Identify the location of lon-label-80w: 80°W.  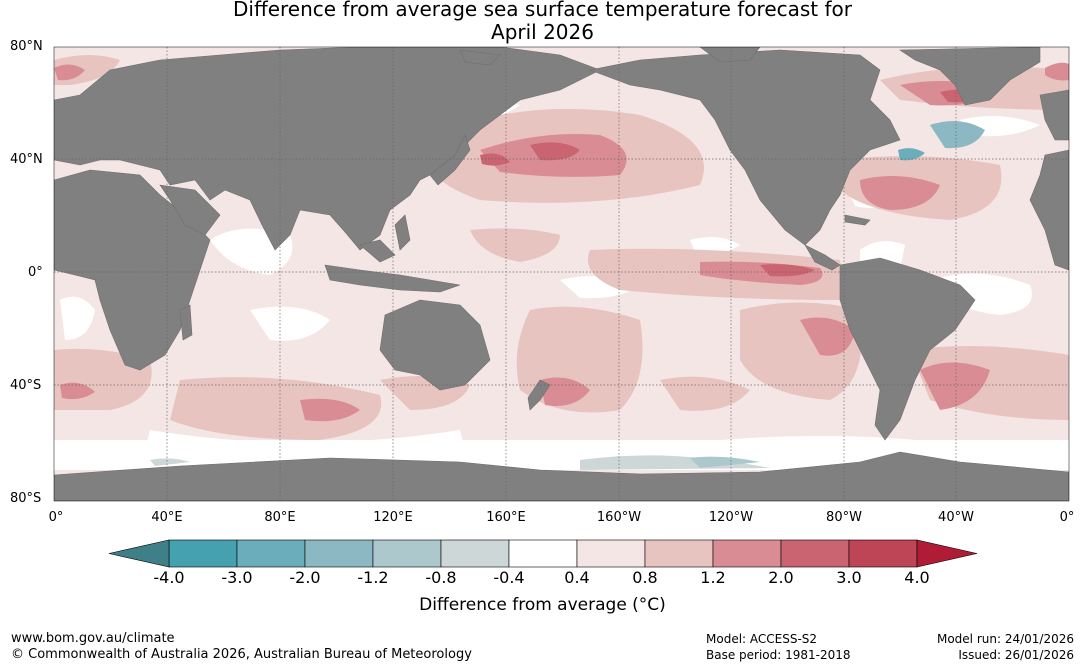
(844, 517).